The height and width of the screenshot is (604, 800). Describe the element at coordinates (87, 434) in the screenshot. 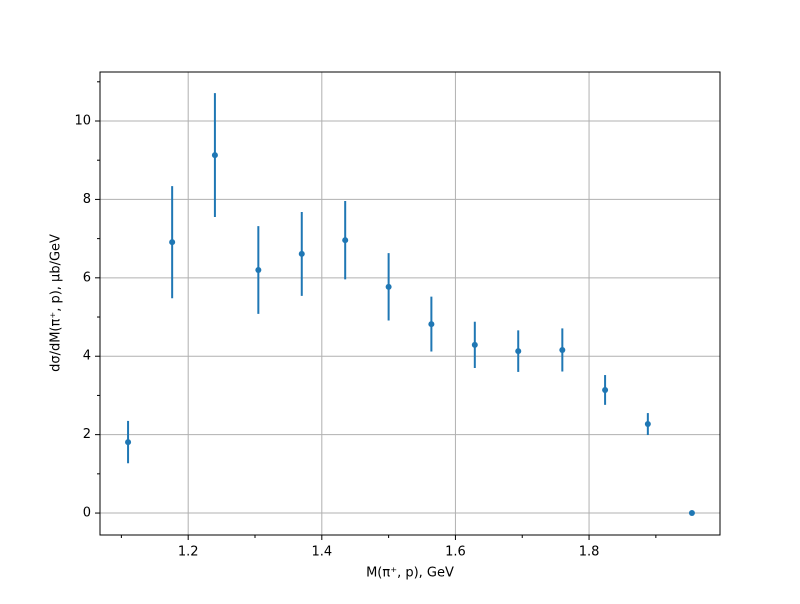

I see `y-tick-label: 2` at that location.